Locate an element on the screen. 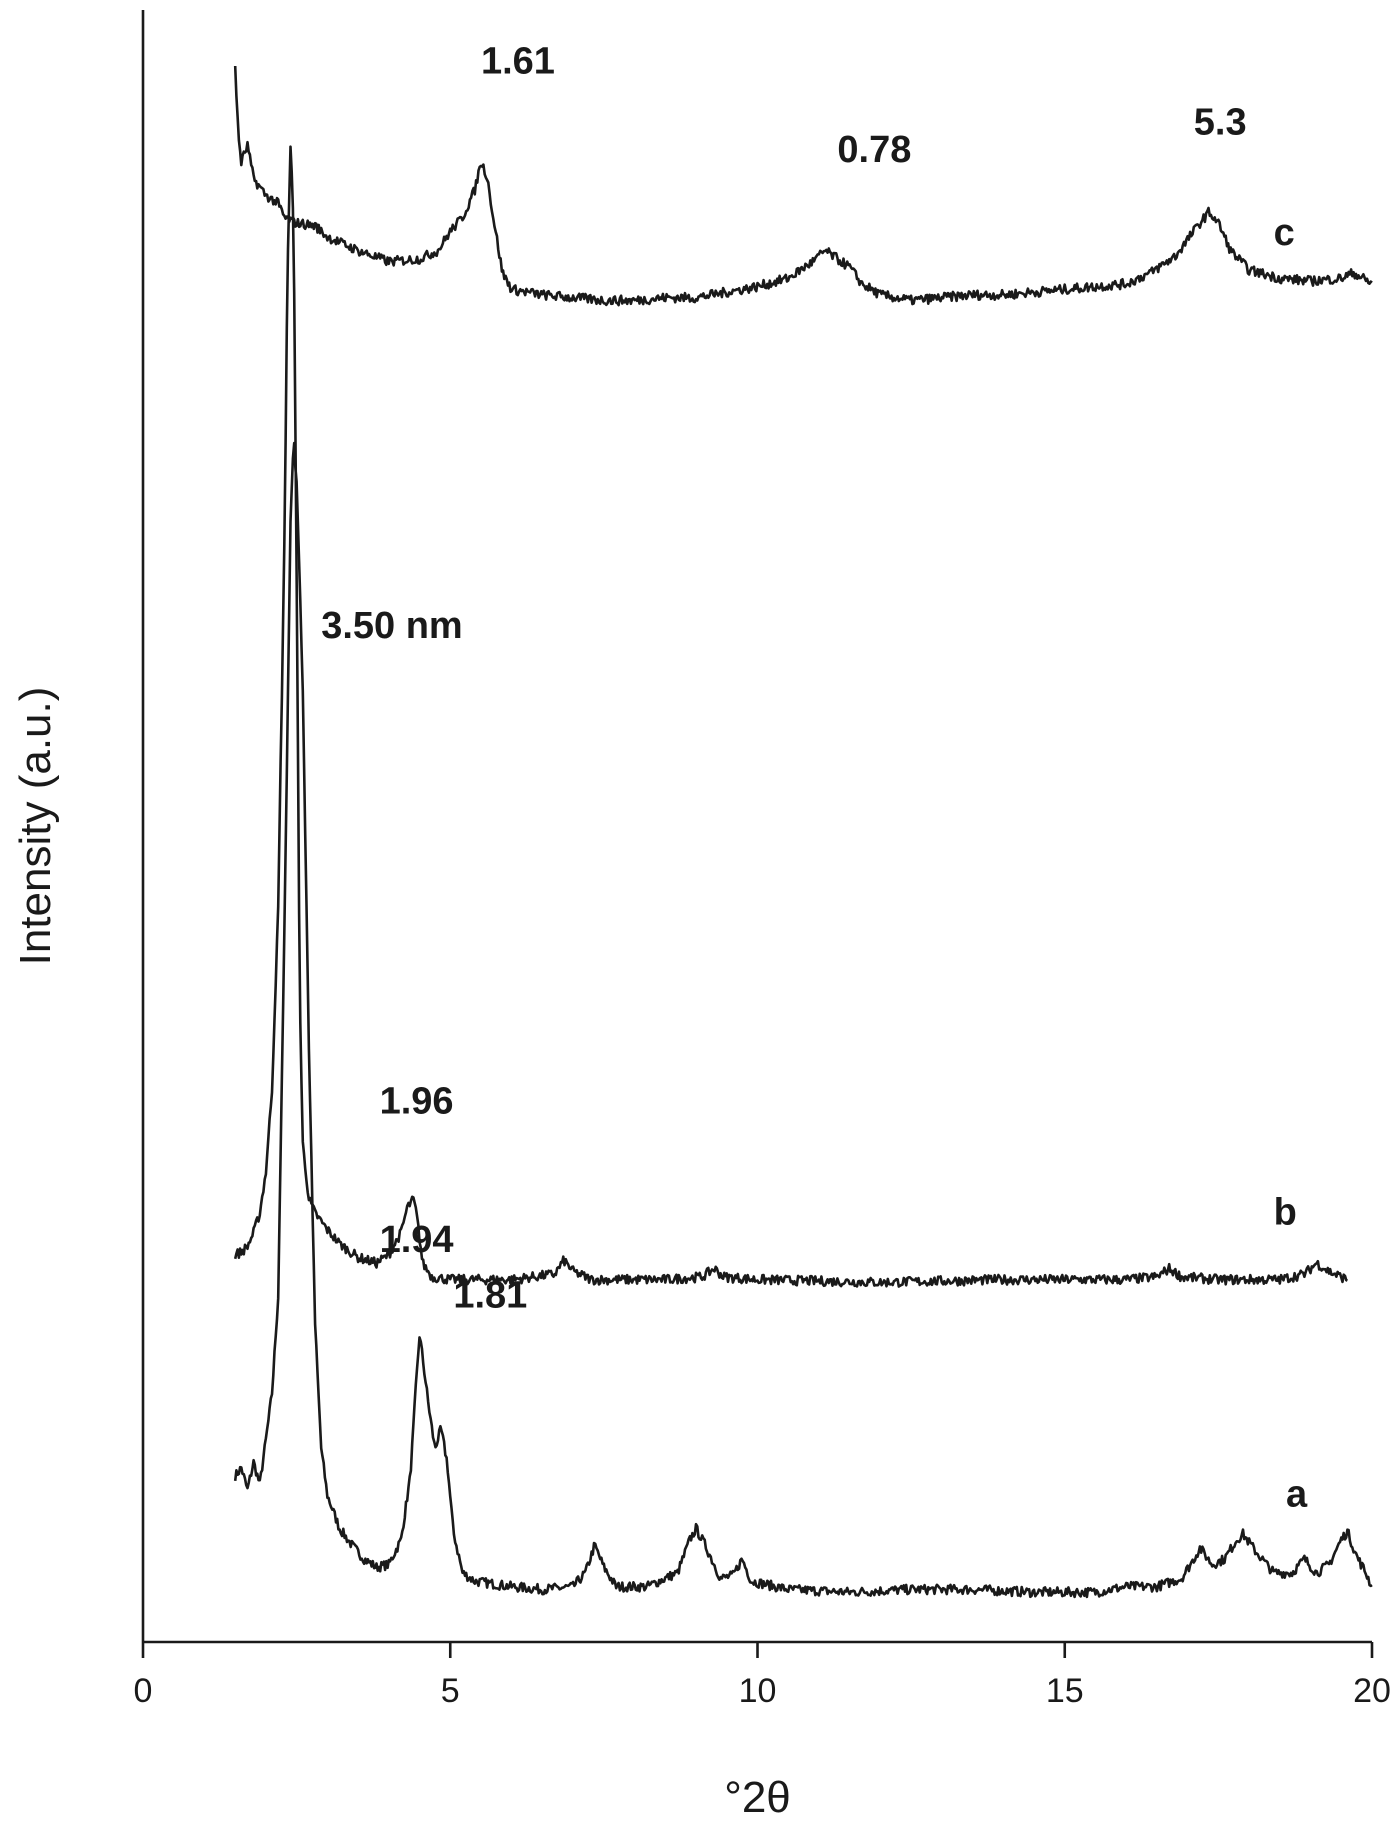  x-axis-title: °2θ is located at coordinates (757, 1797).